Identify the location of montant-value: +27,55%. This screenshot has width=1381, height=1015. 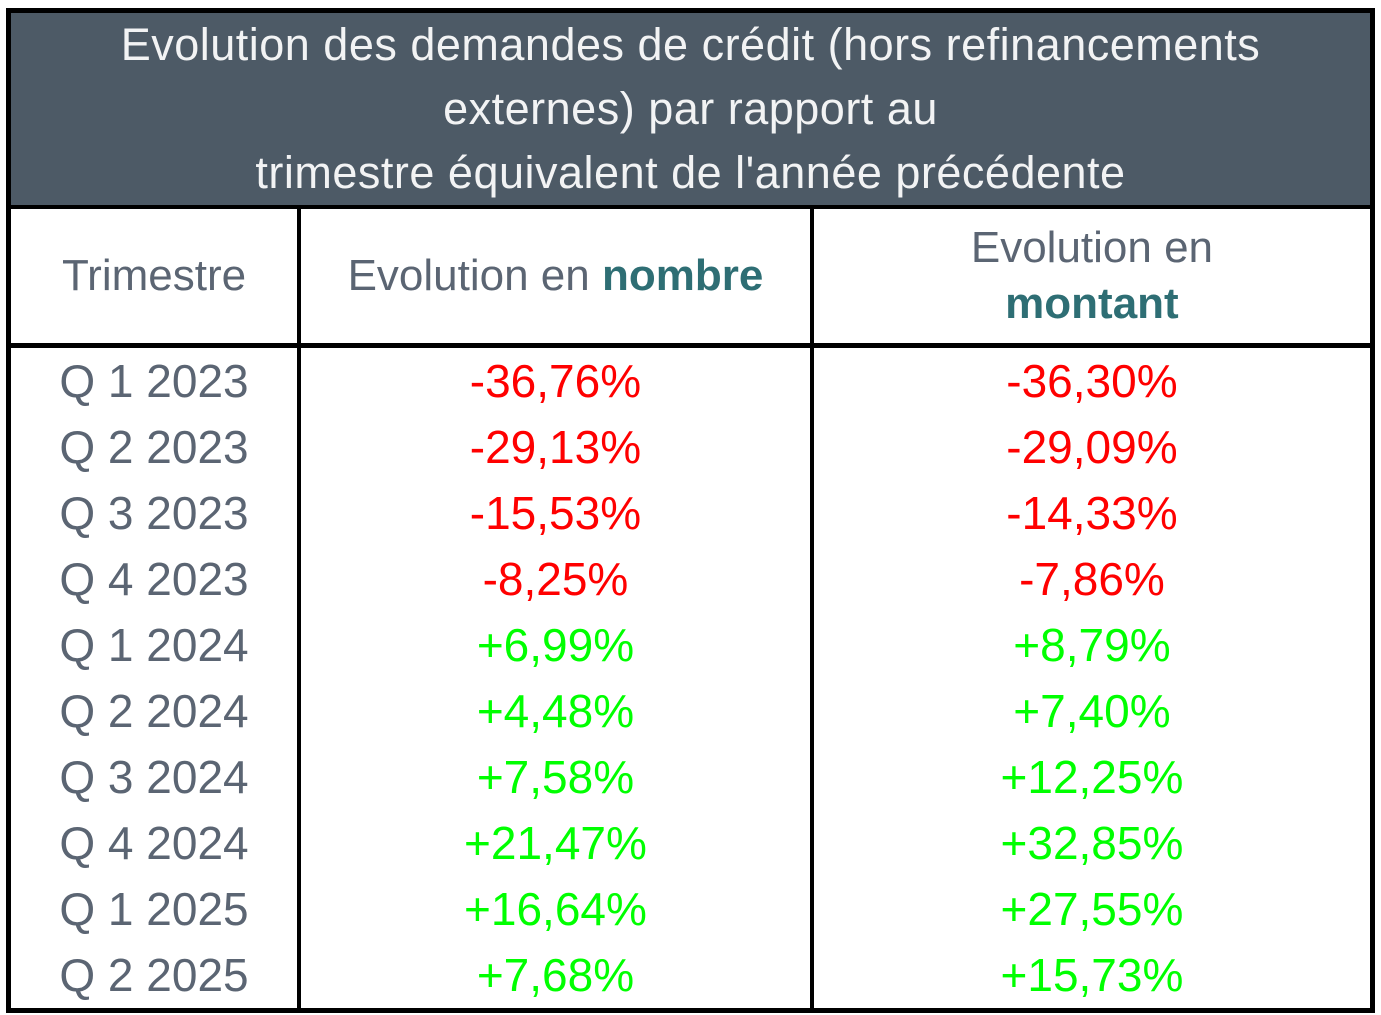
(1091, 909).